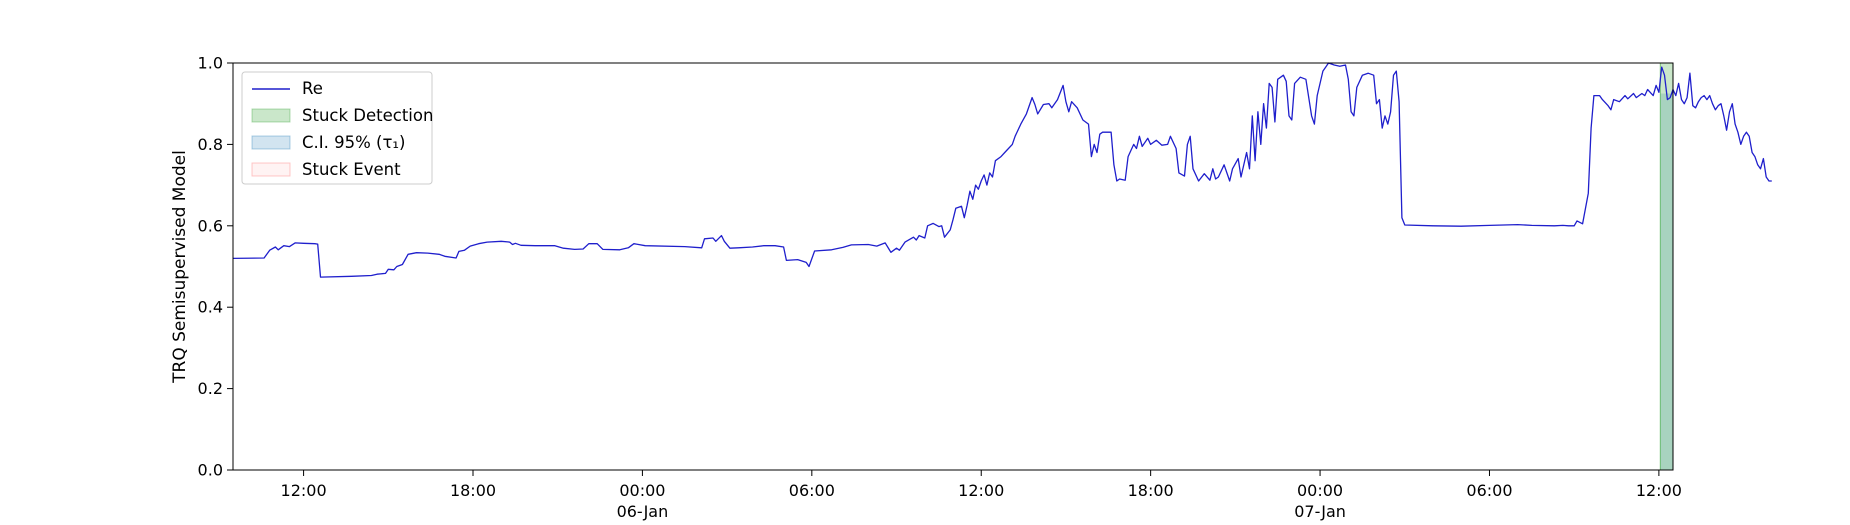 Image resolution: width=1850 pixels, height=525 pixels. What do you see at coordinates (353, 142) in the screenshot?
I see `legend-entry-label: C.I. 95% (τ₁)` at bounding box center [353, 142].